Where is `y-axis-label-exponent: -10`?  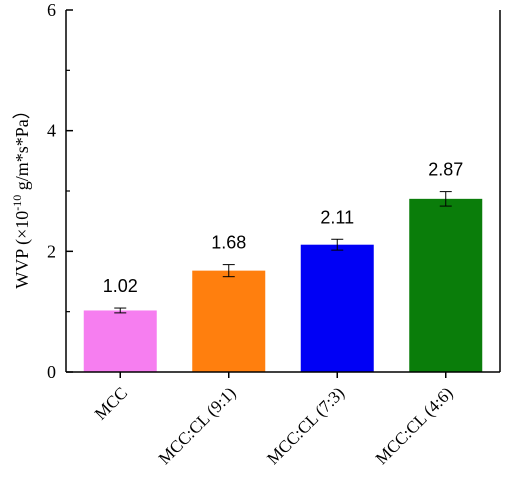 y-axis-label-exponent: -10 is located at coordinates (17, 203).